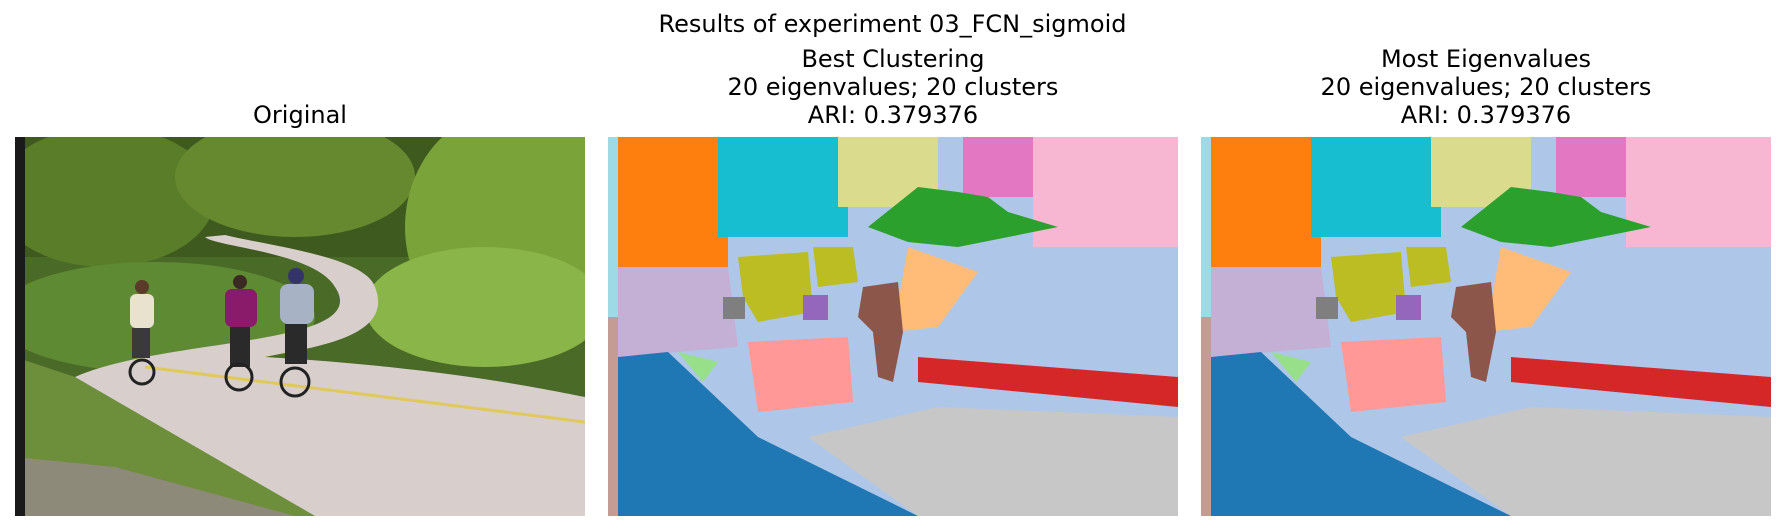 This screenshot has height=532, width=1785. I want to click on panel-title-most-line2: 20 eigenvalues; 20 clusters, so click(1486, 87).